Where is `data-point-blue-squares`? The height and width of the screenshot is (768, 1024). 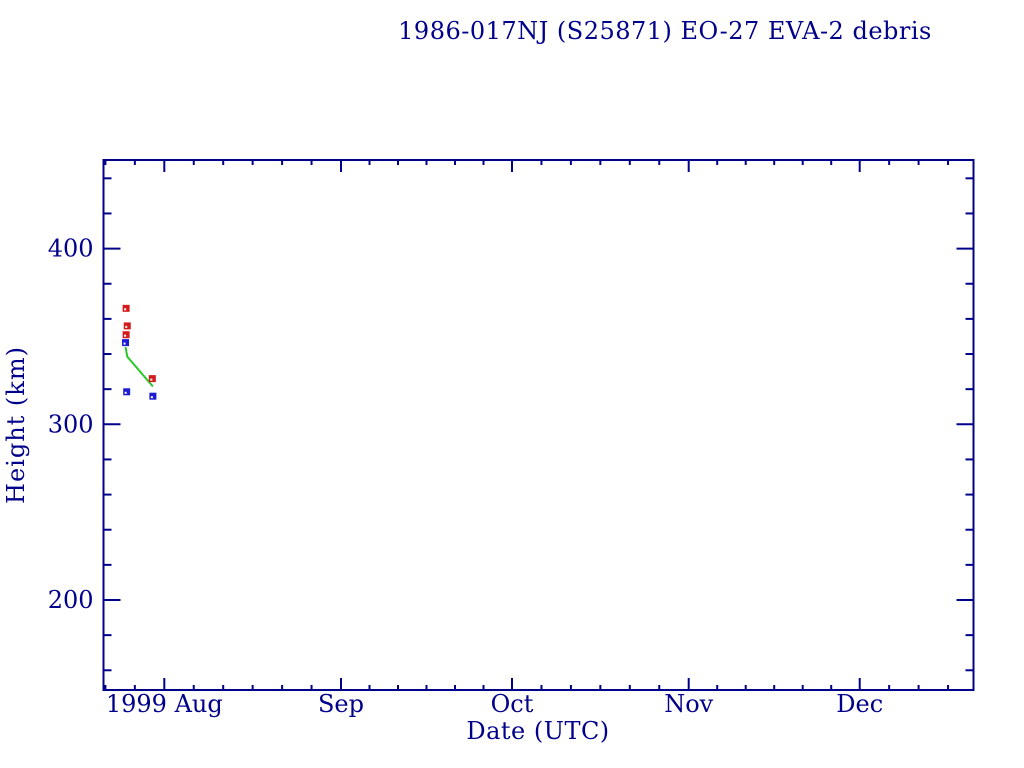
data-point-blue-squares is located at coordinates (126, 343).